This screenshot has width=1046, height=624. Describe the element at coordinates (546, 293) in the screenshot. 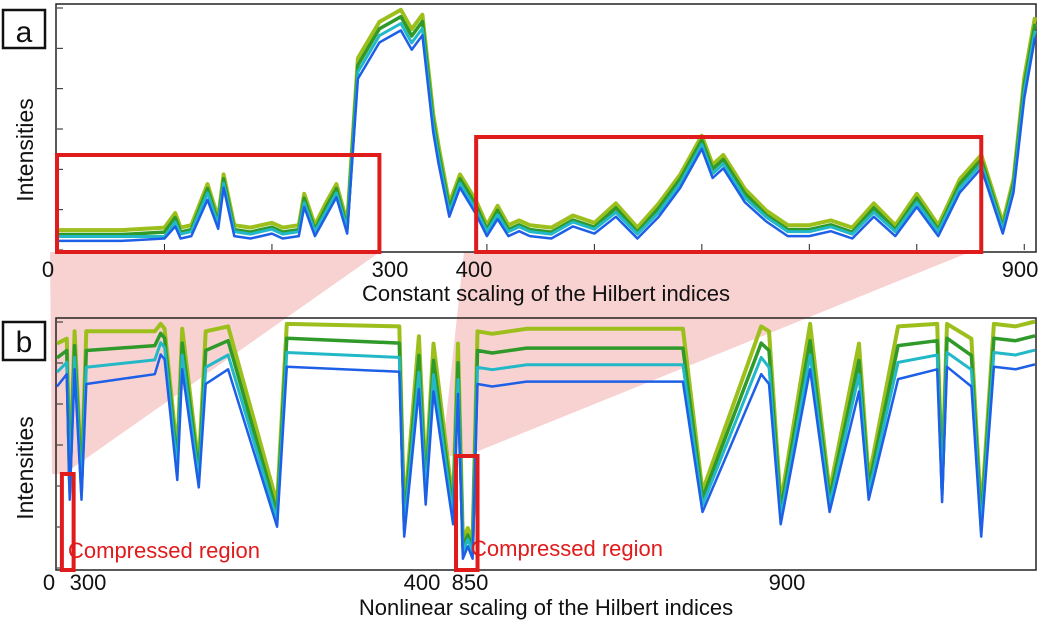

I see `x-axis-label-a: Constant scaling of the Hilbert indices` at that location.